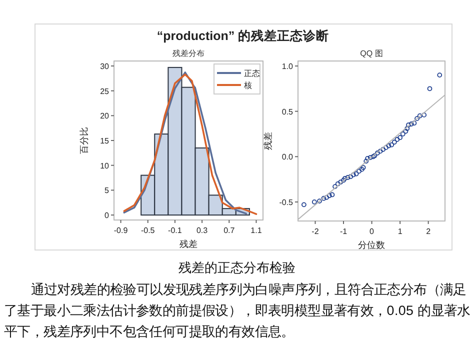 The width and height of the screenshot is (474, 346). What do you see at coordinates (105, 165) in the screenshot?
I see `y-tick-label: 10` at bounding box center [105, 165].